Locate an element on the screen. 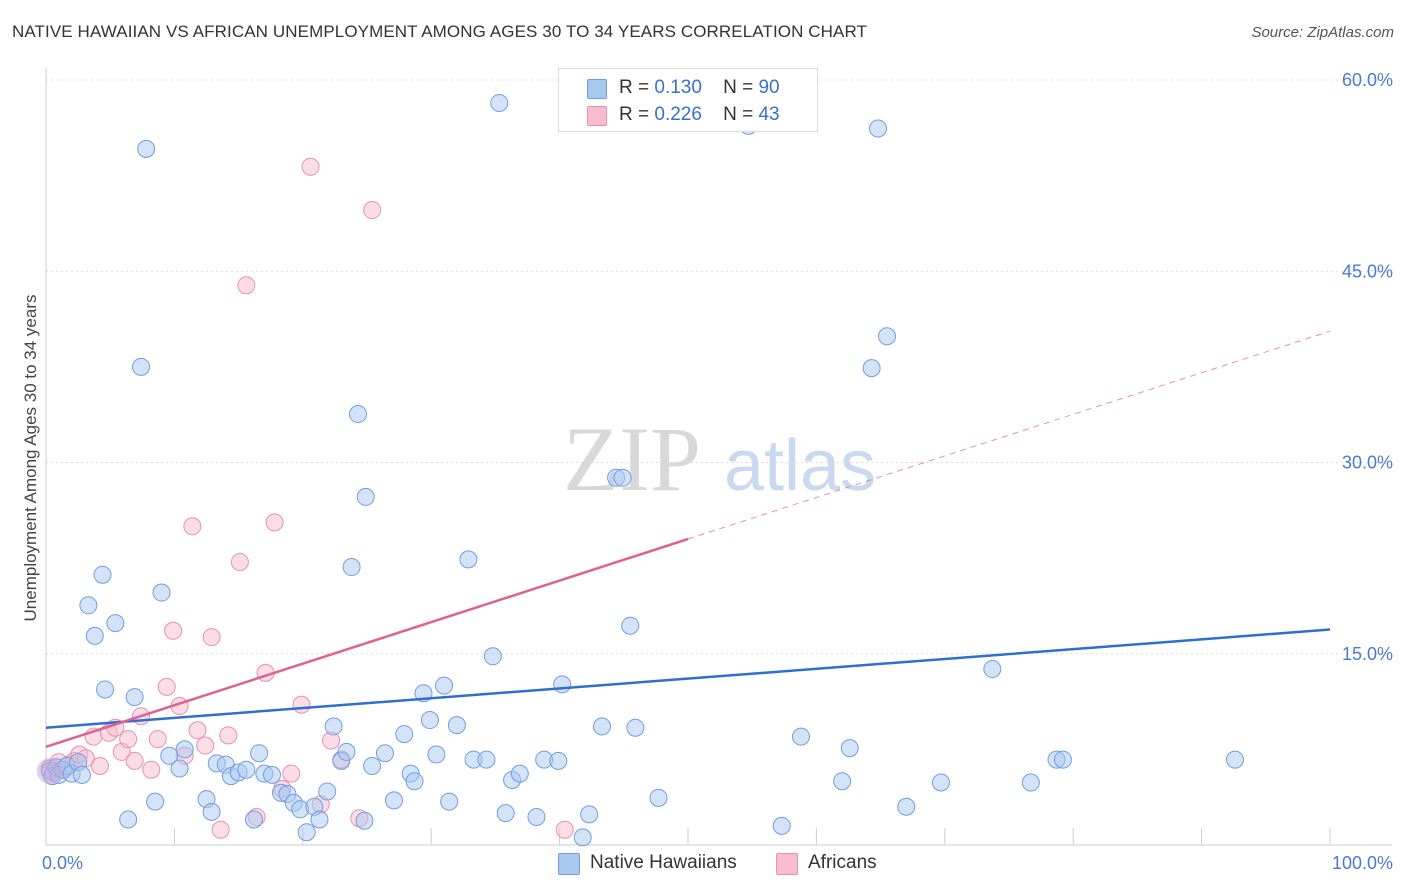  trend-line-africans-extension is located at coordinates (1009, 435).